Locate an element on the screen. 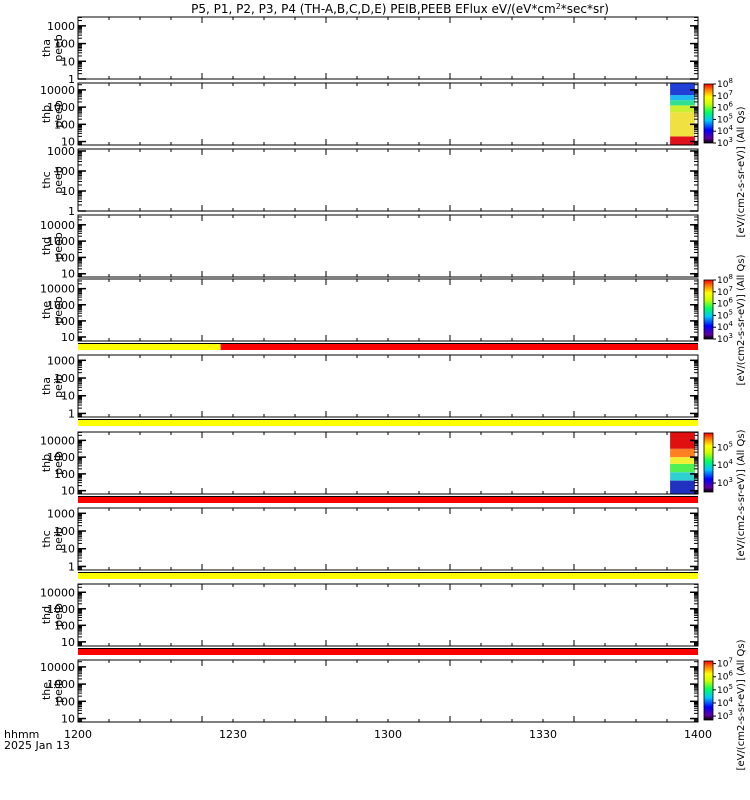  panel-the-peeb: 10000 1000 100 10 thepeeb is located at coordinates (369, 314).